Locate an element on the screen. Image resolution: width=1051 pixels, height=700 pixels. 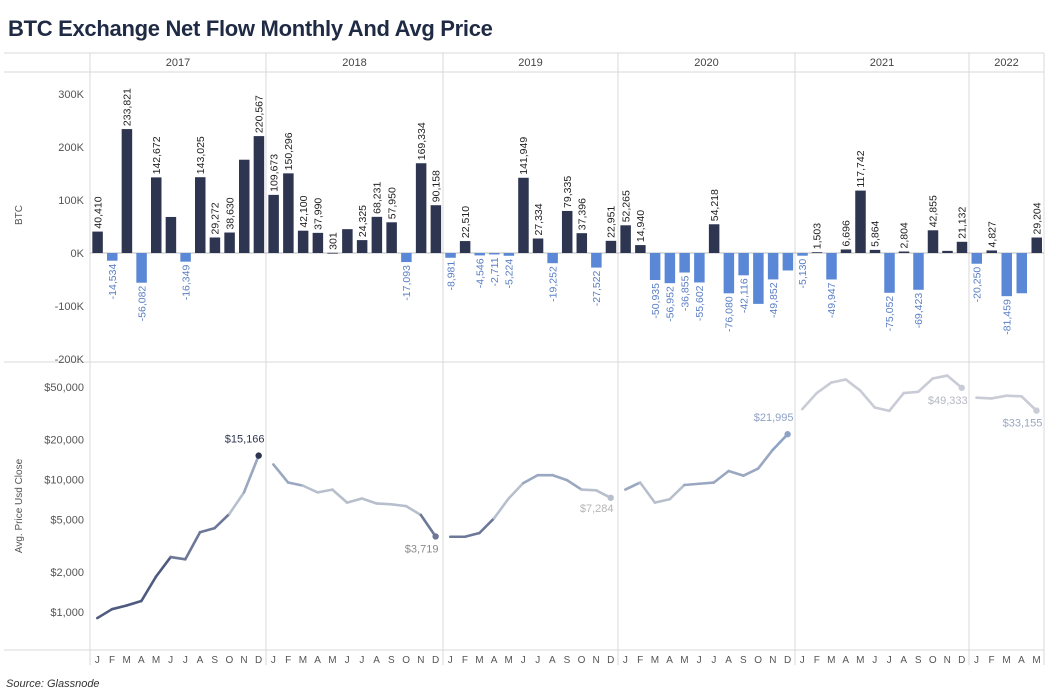
bar-label: 27,334 is located at coordinates (539, 219).